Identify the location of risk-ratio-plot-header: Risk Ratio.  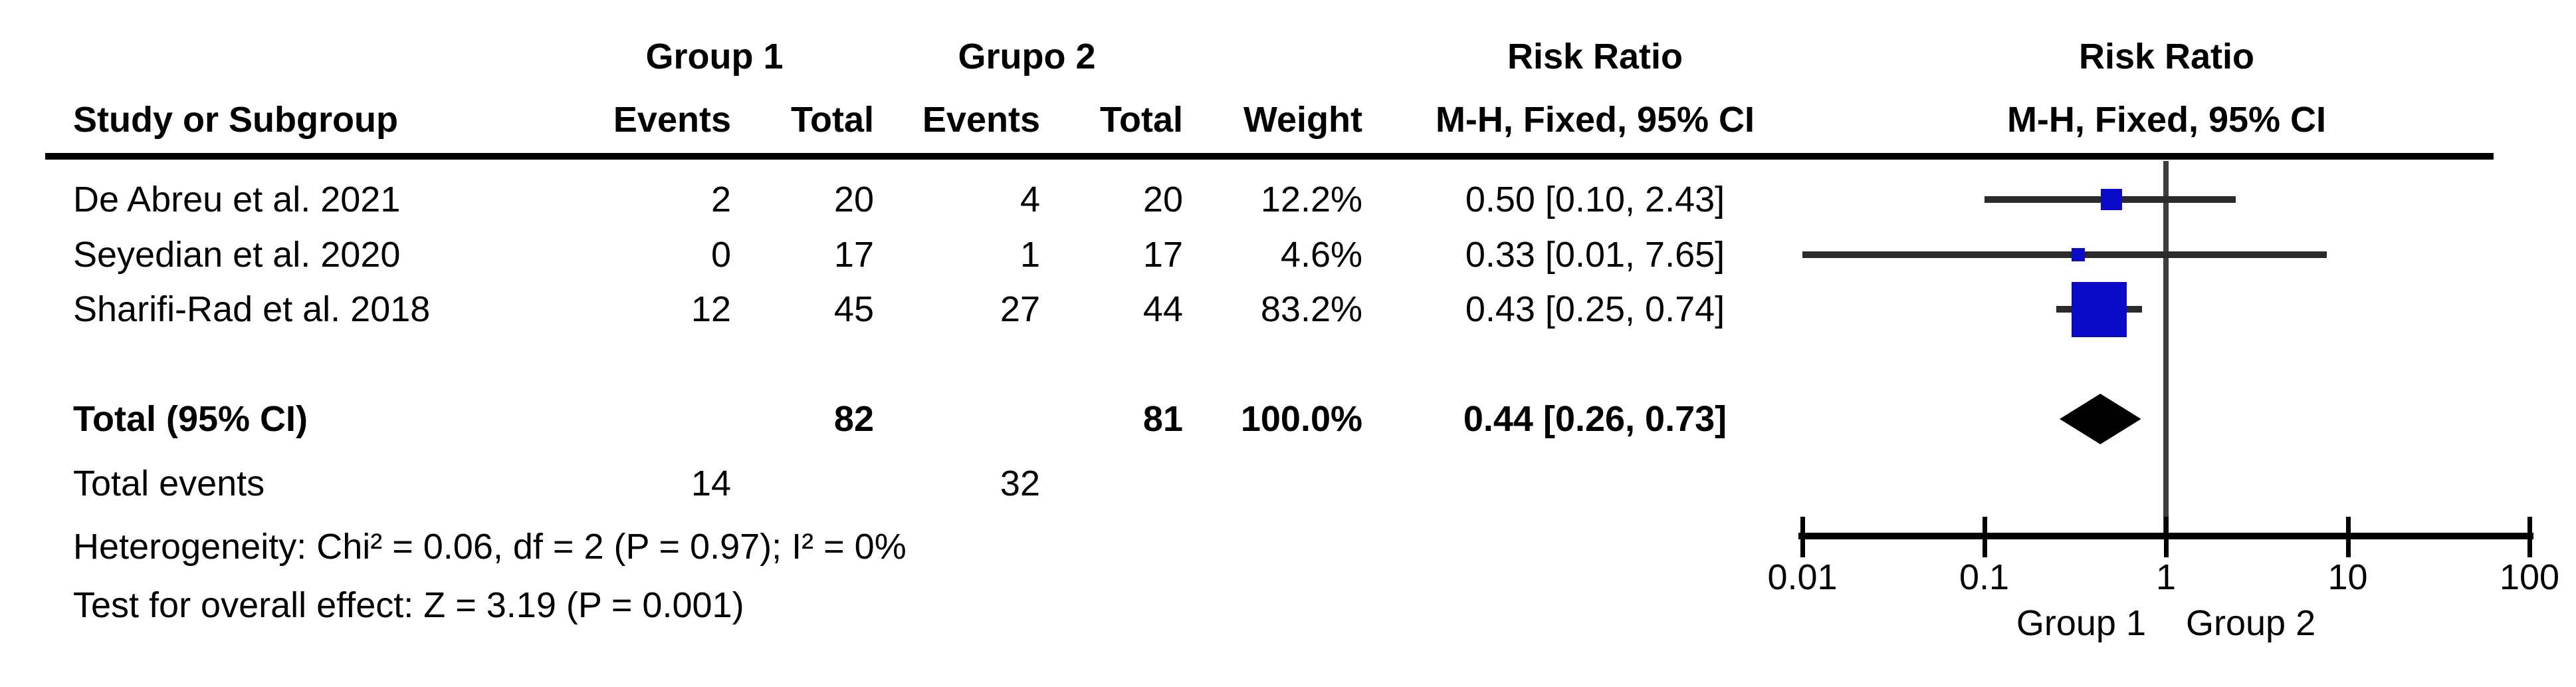
(2166, 56).